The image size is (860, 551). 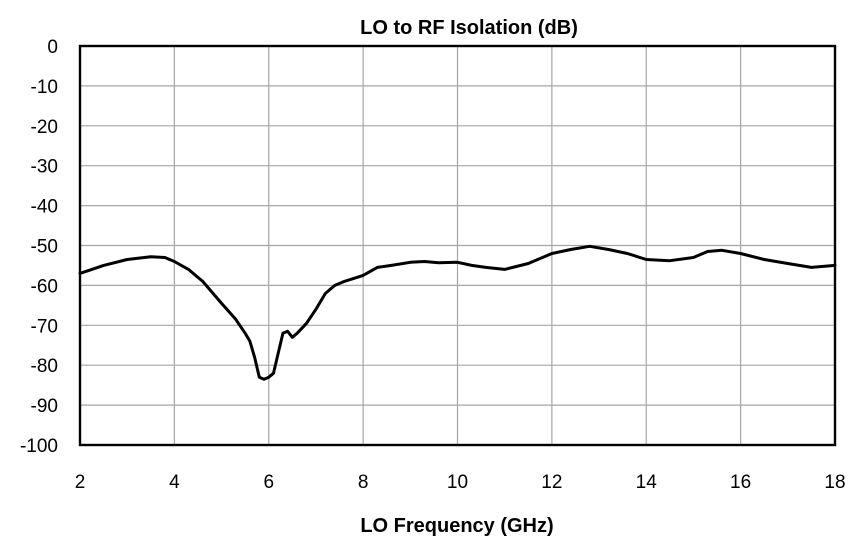 What do you see at coordinates (469, 28) in the screenshot?
I see `chart-title: LO to RF Isolation (dB)` at bounding box center [469, 28].